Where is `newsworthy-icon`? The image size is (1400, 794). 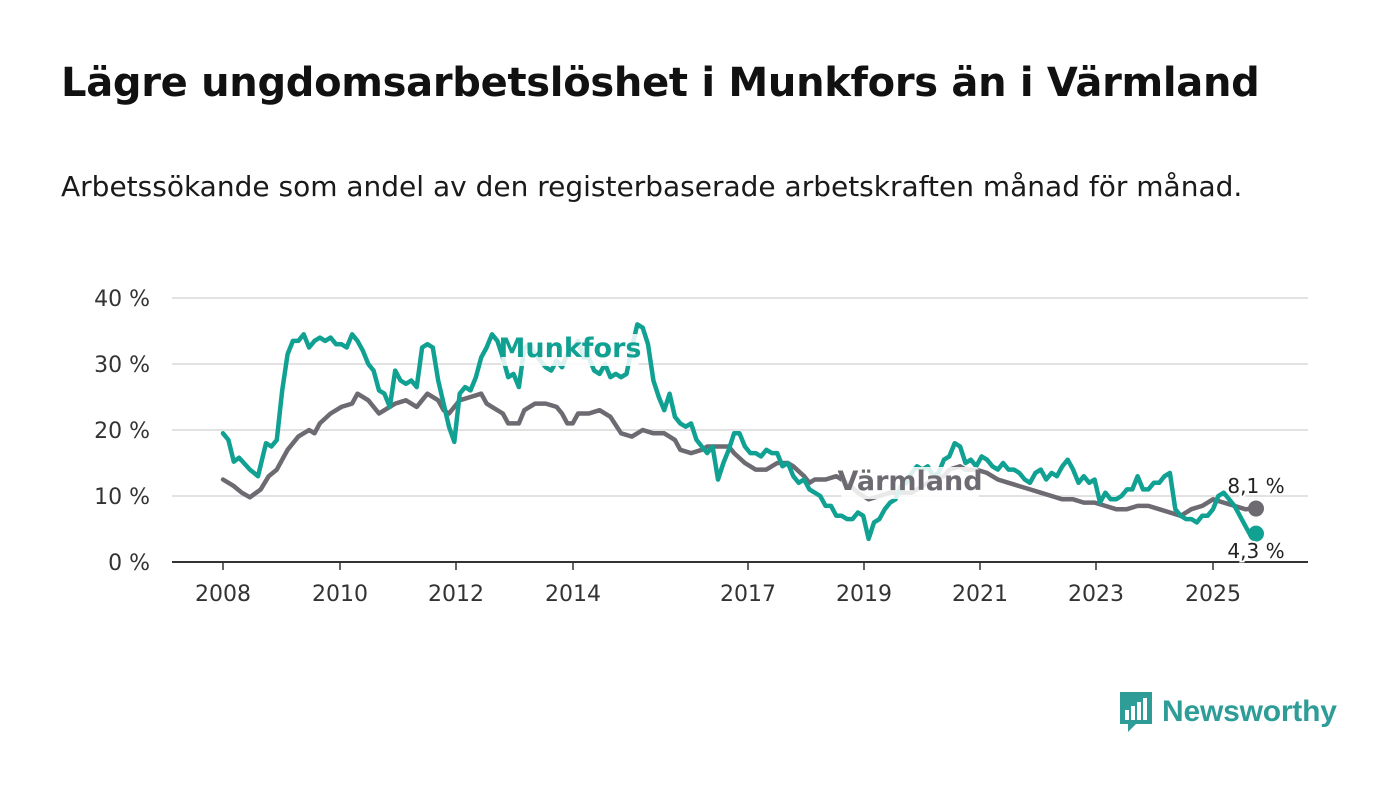
newsworthy-icon is located at coordinates (1136, 712).